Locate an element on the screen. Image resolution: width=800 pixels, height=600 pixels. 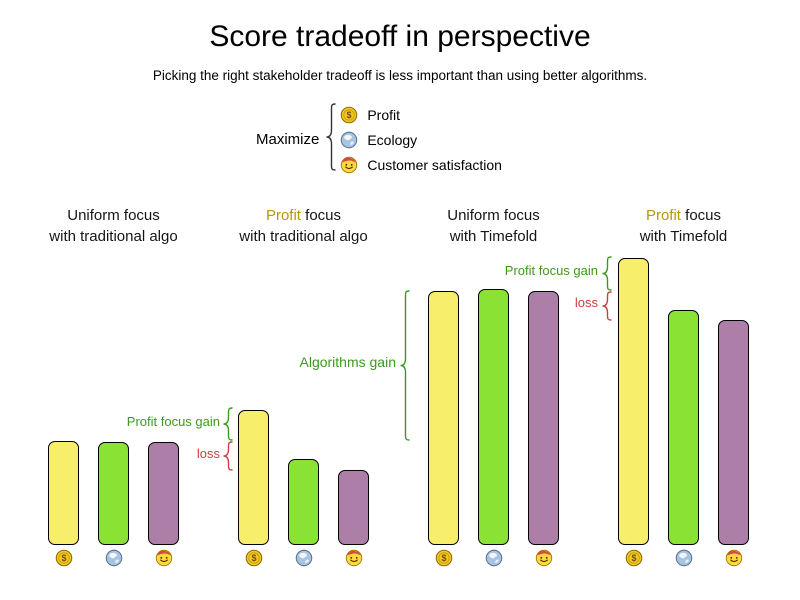
group-title: Profit focus with traditional algo is located at coordinates (304, 226).